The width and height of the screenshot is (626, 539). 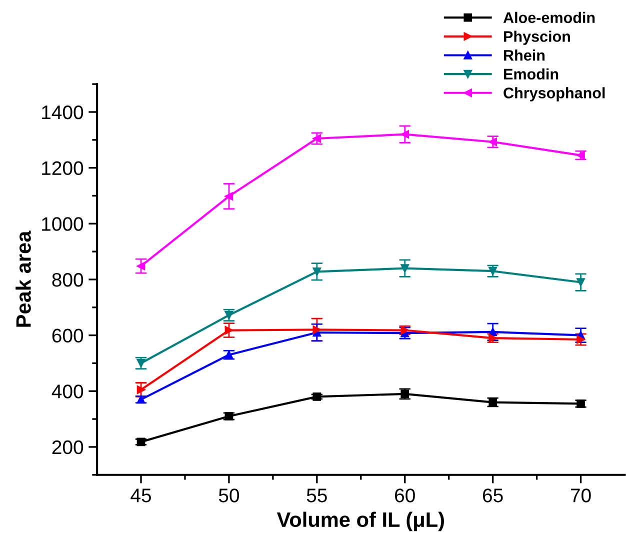 What do you see at coordinates (63, 112) in the screenshot?
I see `y-tick-label: 1400` at bounding box center [63, 112].